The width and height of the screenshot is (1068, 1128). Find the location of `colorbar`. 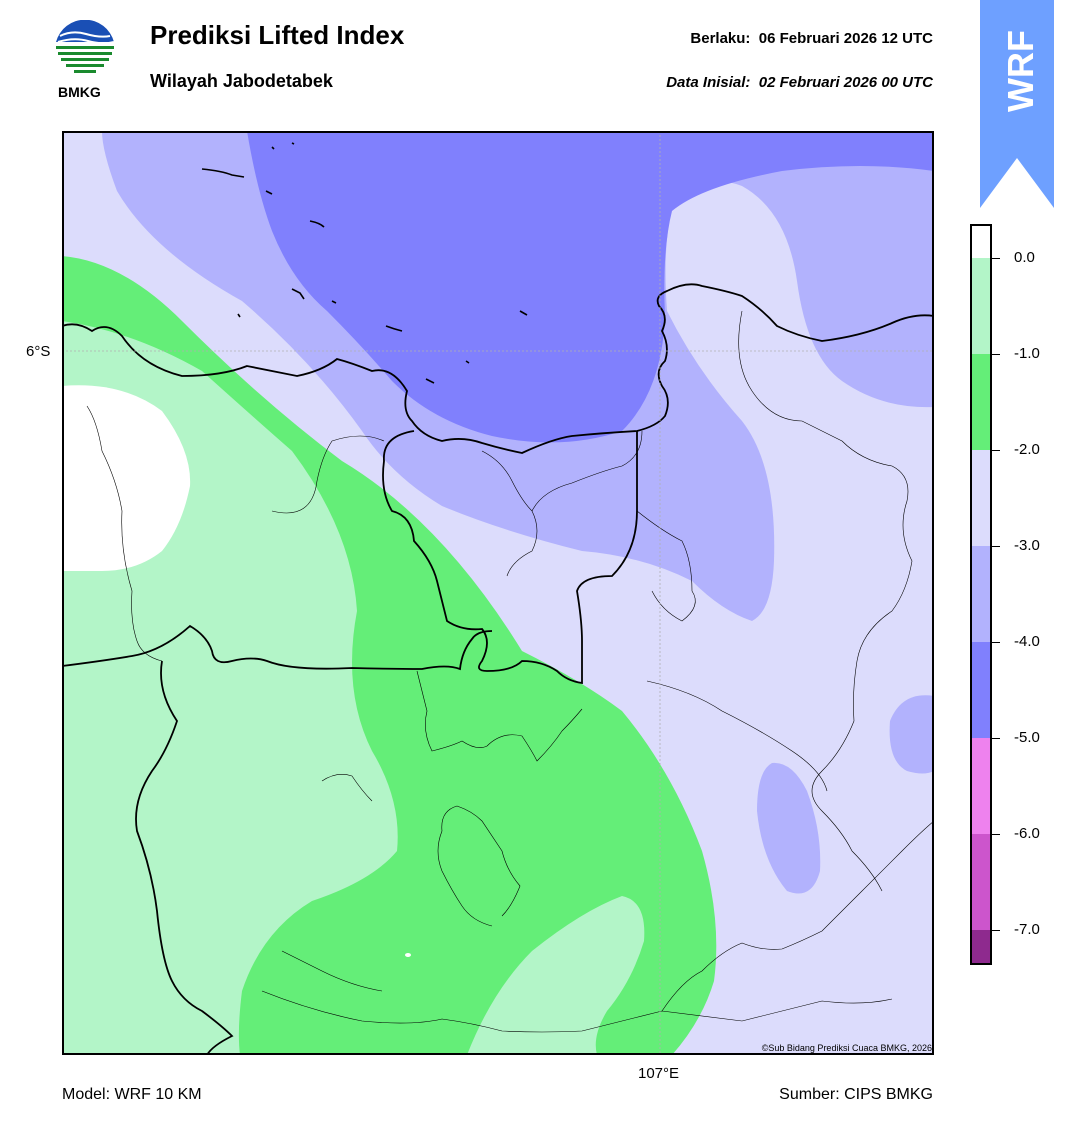

colorbar is located at coordinates (981, 594).